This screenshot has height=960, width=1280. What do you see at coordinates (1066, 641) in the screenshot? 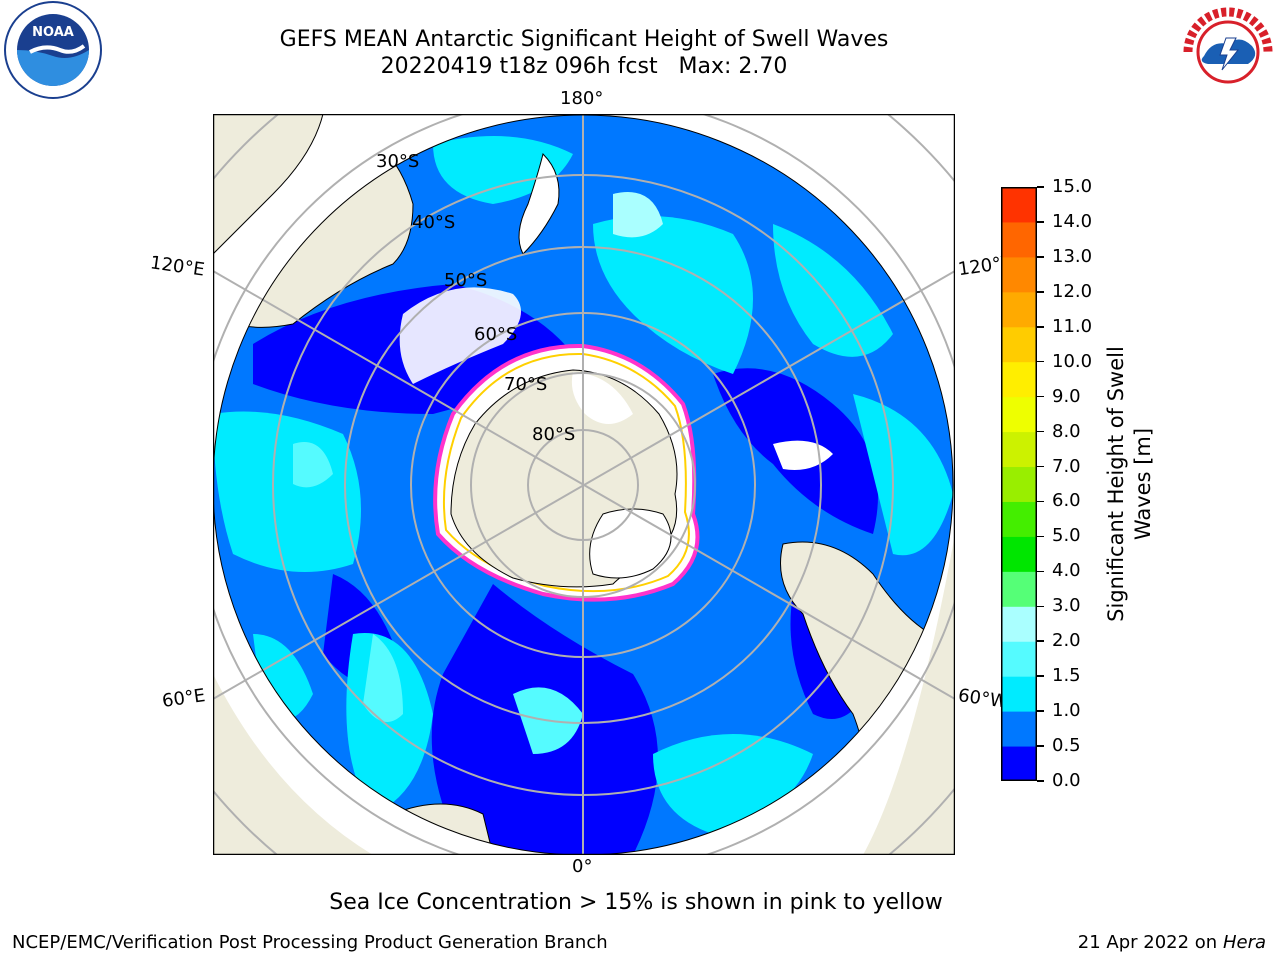
I see `colorbar-tick-label: 2.0` at bounding box center [1066, 641].